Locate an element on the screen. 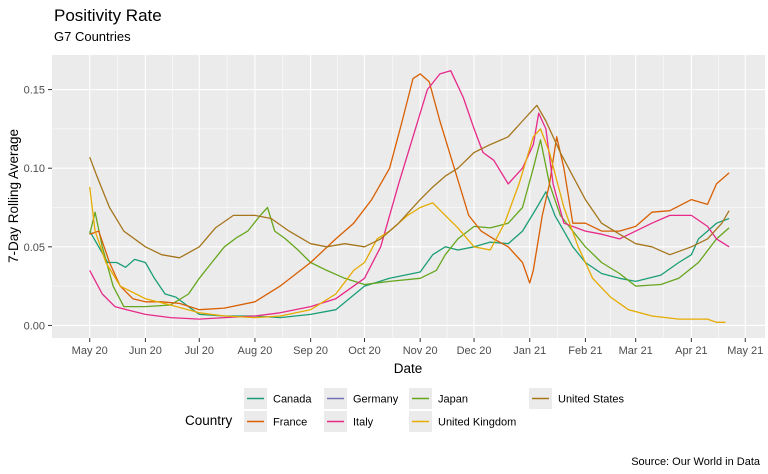  y-tick-label: 0.00 is located at coordinates (34, 326).